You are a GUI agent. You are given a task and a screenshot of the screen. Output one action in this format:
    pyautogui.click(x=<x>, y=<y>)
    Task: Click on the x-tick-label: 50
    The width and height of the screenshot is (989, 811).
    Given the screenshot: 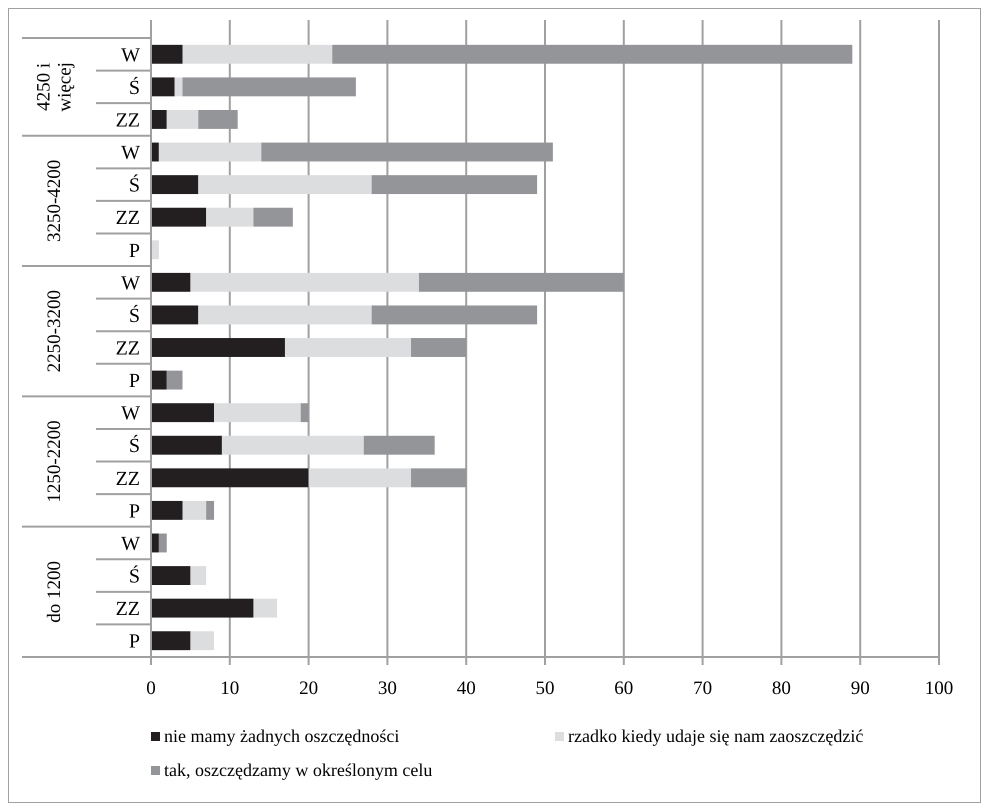 What is the action you would take?
    pyautogui.click(x=545, y=688)
    